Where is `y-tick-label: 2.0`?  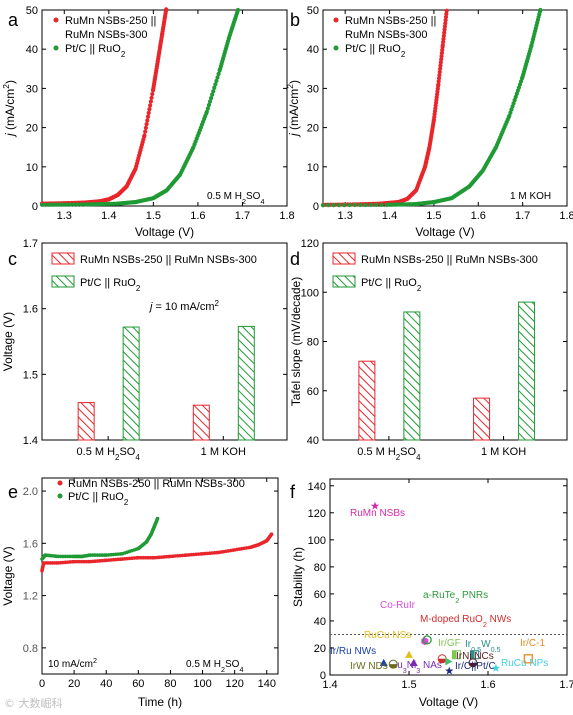 y-tick-label: 2.0 is located at coordinates (30, 492).